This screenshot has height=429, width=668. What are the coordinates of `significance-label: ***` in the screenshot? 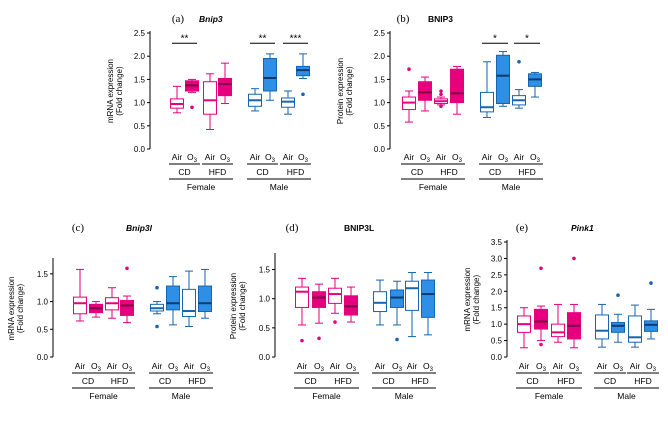 It's located at (296, 39).